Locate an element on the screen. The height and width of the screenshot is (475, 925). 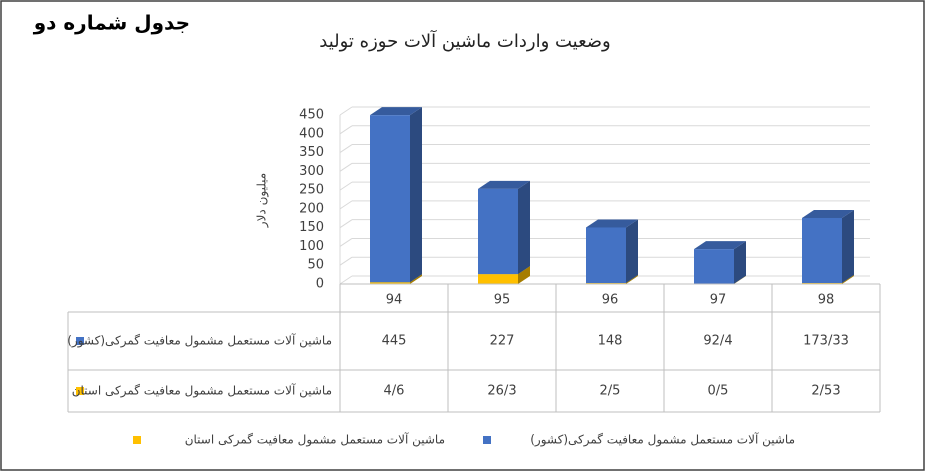
data-label: 173/33 is located at coordinates (826, 341).